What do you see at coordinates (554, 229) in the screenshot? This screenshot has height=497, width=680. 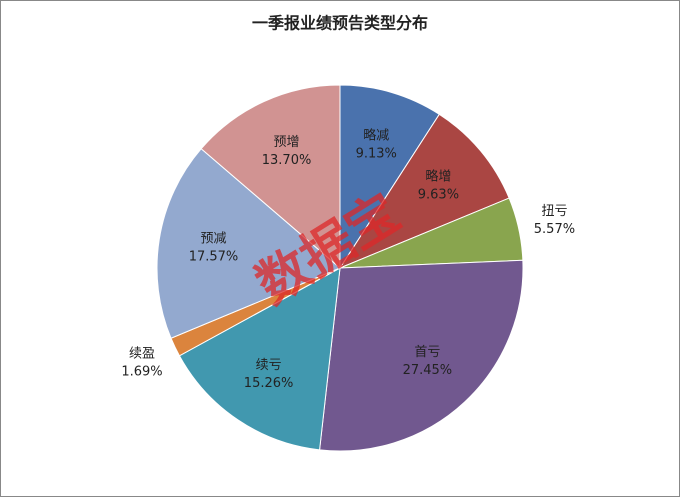 I see `value-label: 5.57%` at bounding box center [554, 229].